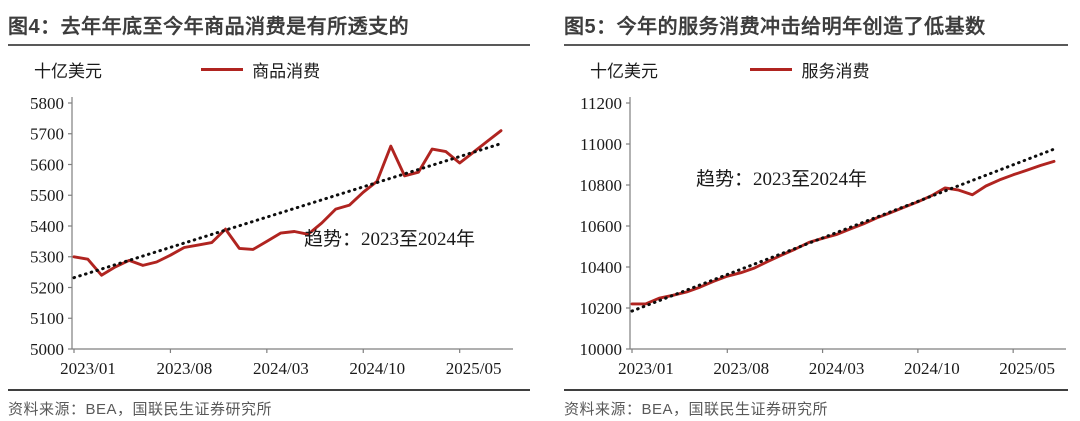 Image resolution: width=1080 pixels, height=421 pixels. I want to click on svg-text: 10200, so click(601, 308).